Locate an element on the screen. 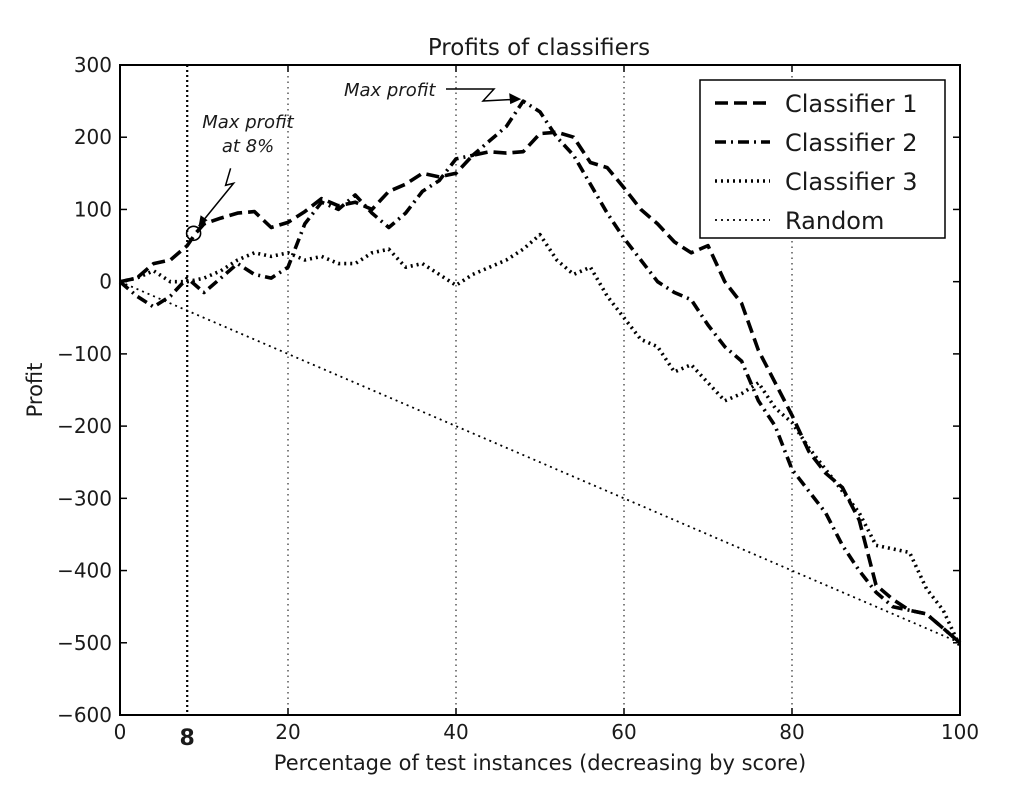  x-tick-label-60: 60 is located at coordinates (623, 732).